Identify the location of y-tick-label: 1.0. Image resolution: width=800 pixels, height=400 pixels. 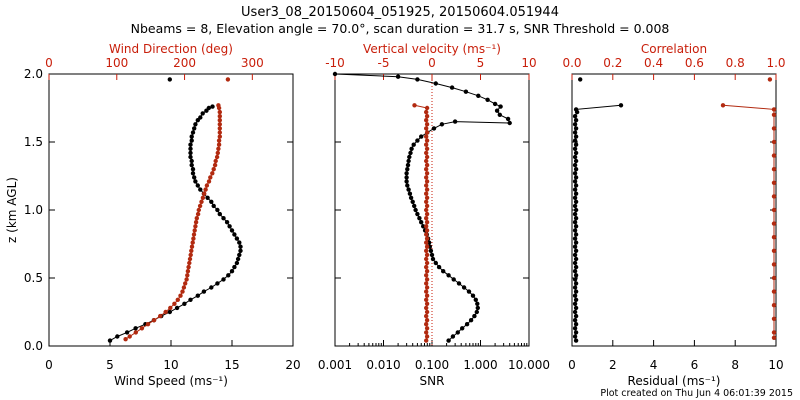
(33, 210).